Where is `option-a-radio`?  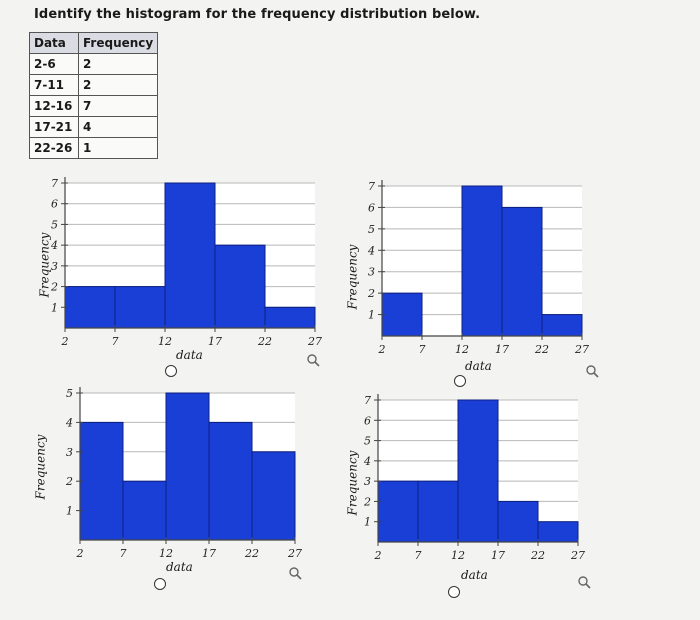 option-a-radio is located at coordinates (171, 371).